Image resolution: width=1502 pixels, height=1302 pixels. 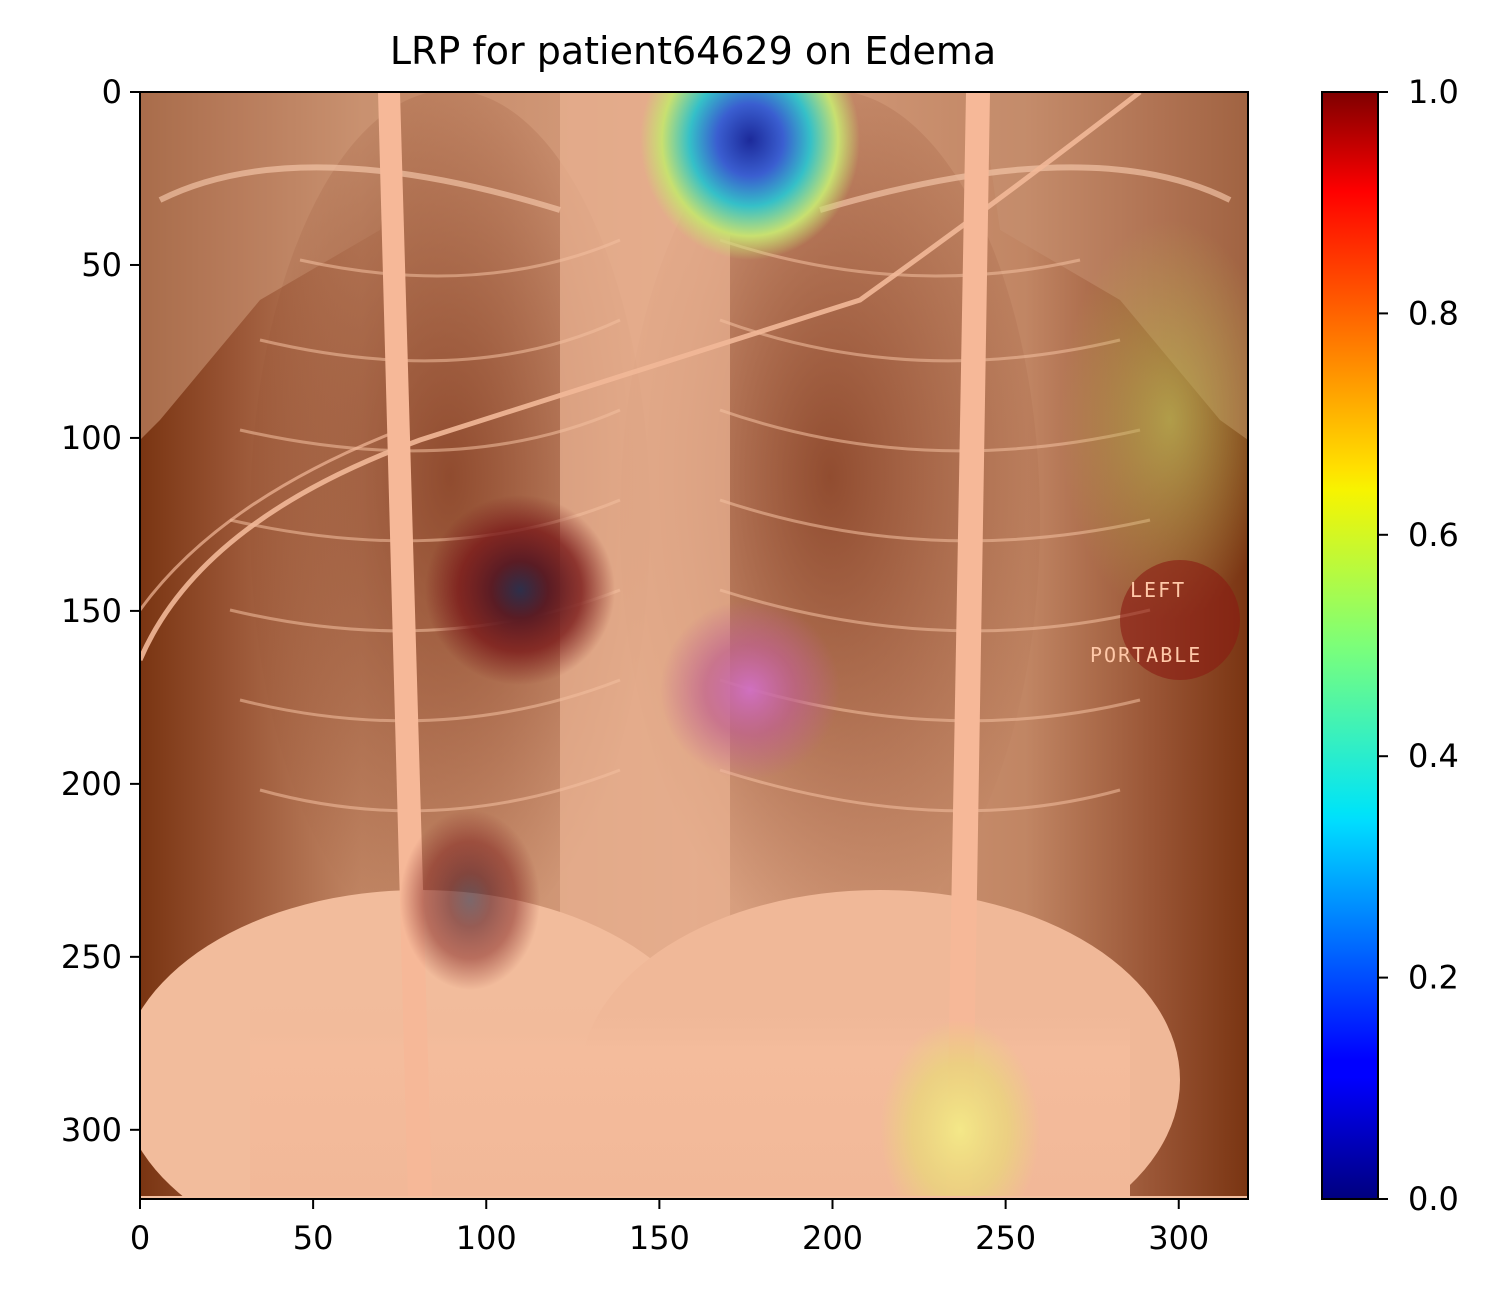 I want to click on y-tick-label: 300, so click(x=91, y=1130).